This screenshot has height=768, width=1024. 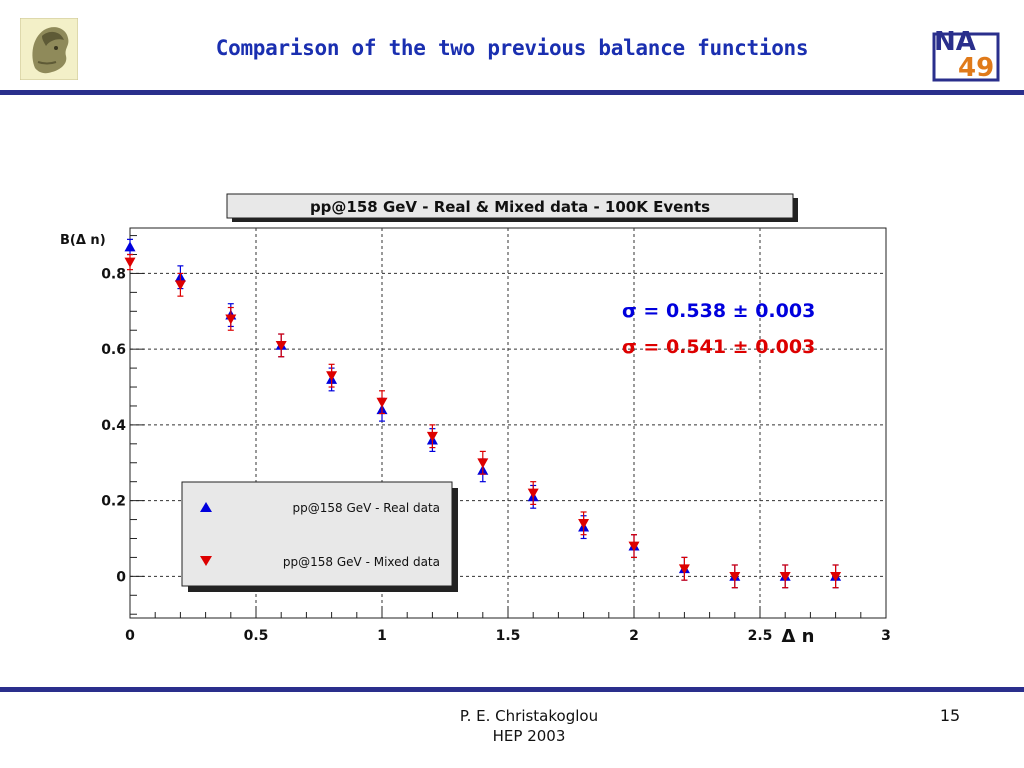 I want to click on x-tick-label: 1.5, so click(x=508, y=636).